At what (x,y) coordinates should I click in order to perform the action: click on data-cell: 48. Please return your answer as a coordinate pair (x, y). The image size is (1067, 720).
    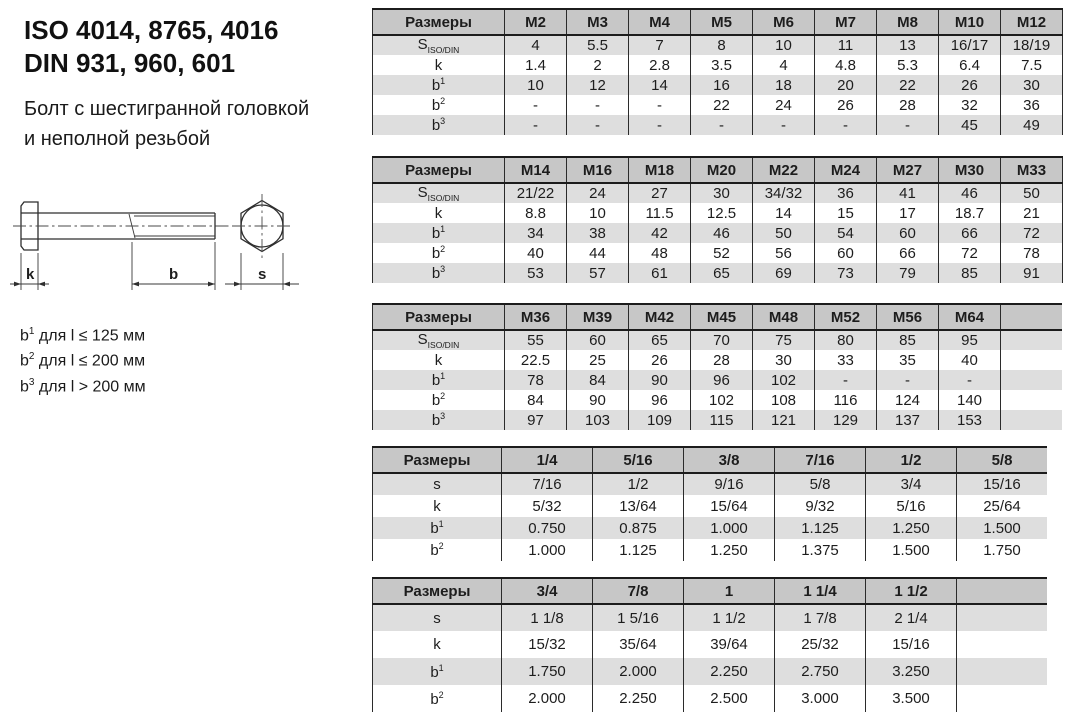
    Looking at the image, I should click on (659, 253).